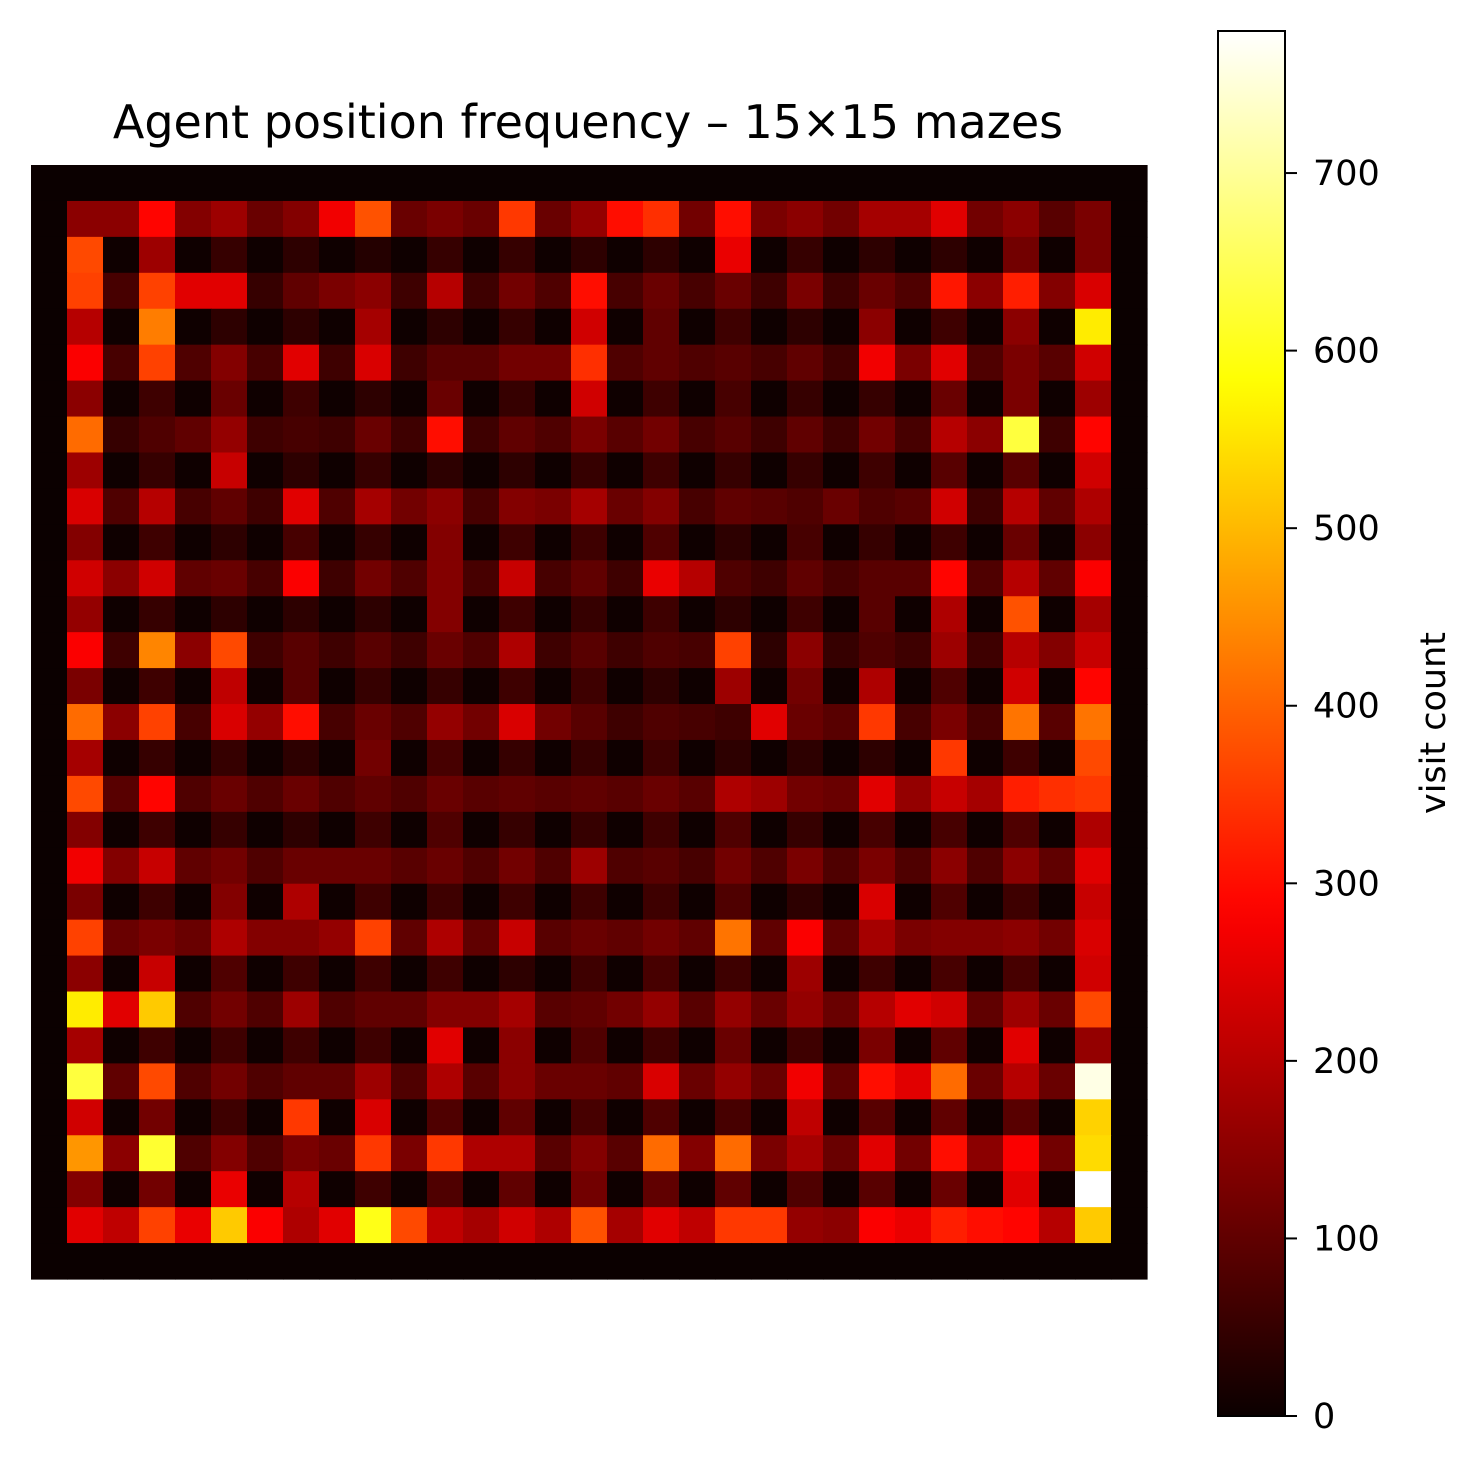 This screenshot has height=1471, width=1482. What do you see at coordinates (1332, 795) in the screenshot?
I see `colorbar-ticks: 0 100 200 300 400 500 600 700` at bounding box center [1332, 795].